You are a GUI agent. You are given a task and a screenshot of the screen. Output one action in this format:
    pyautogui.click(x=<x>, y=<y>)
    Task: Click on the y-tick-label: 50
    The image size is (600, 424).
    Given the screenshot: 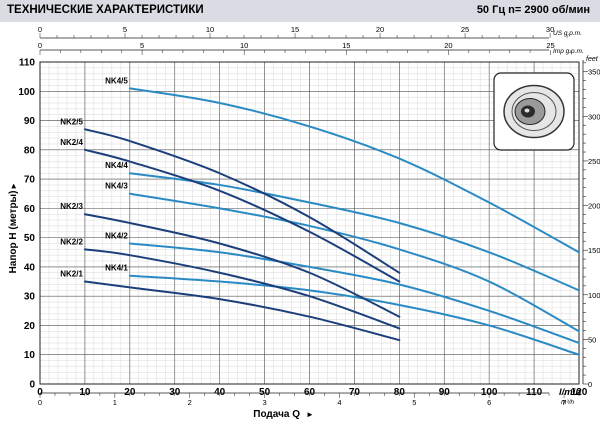 What is the action you would take?
    pyautogui.click(x=30, y=238)
    